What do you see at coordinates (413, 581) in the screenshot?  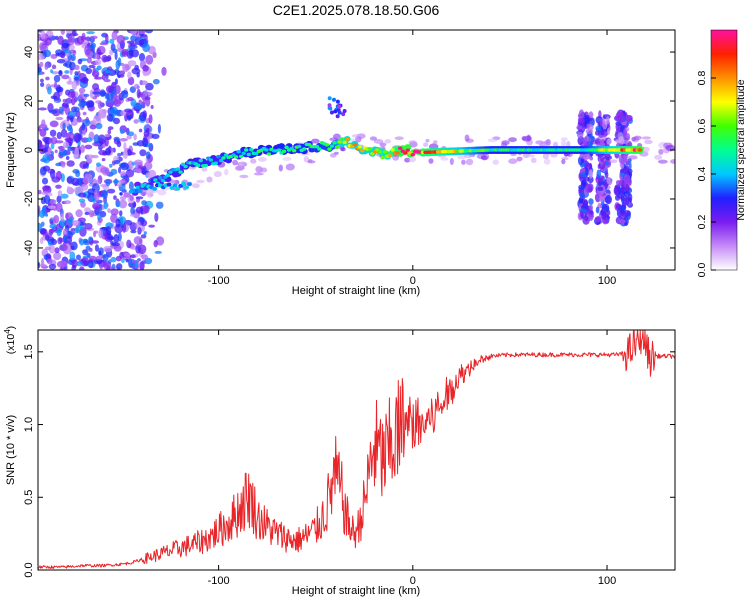 I see `snr-xtick-label: 0` at bounding box center [413, 581].